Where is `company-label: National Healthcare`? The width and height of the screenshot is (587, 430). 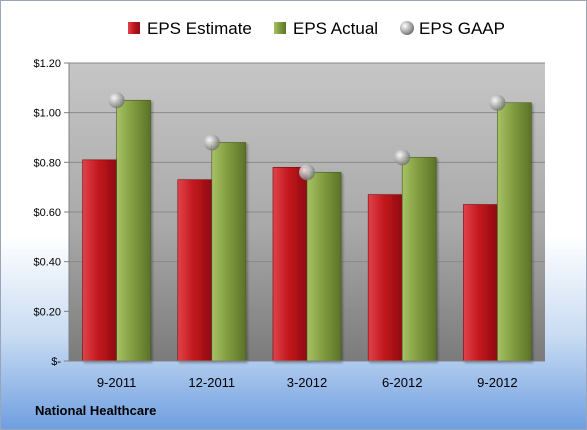
company-label: National Healthcare is located at coordinates (96, 410).